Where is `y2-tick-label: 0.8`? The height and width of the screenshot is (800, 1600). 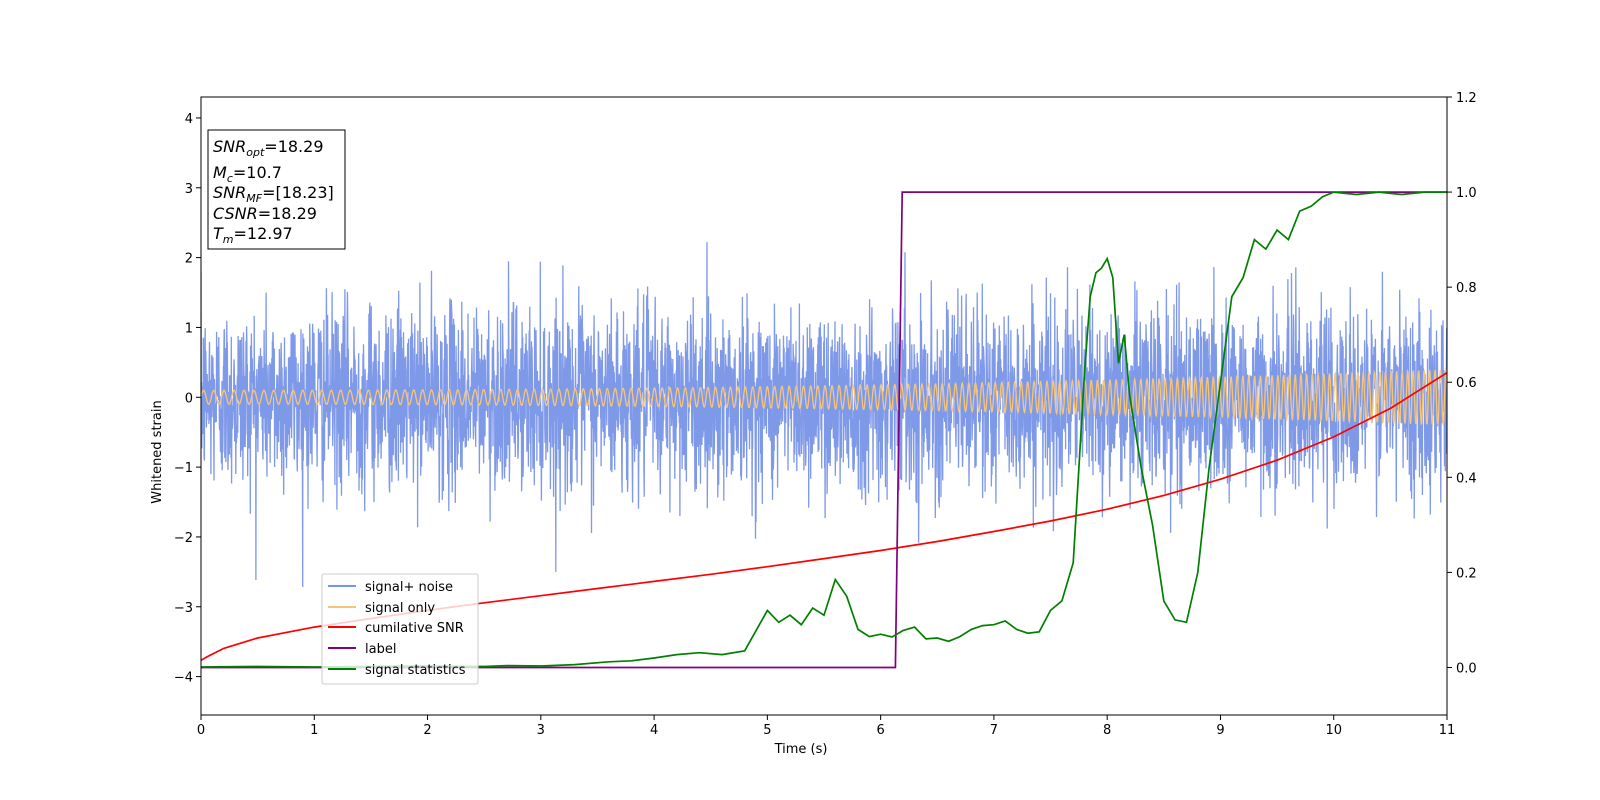 y2-tick-label: 0.8 is located at coordinates (1466, 288).